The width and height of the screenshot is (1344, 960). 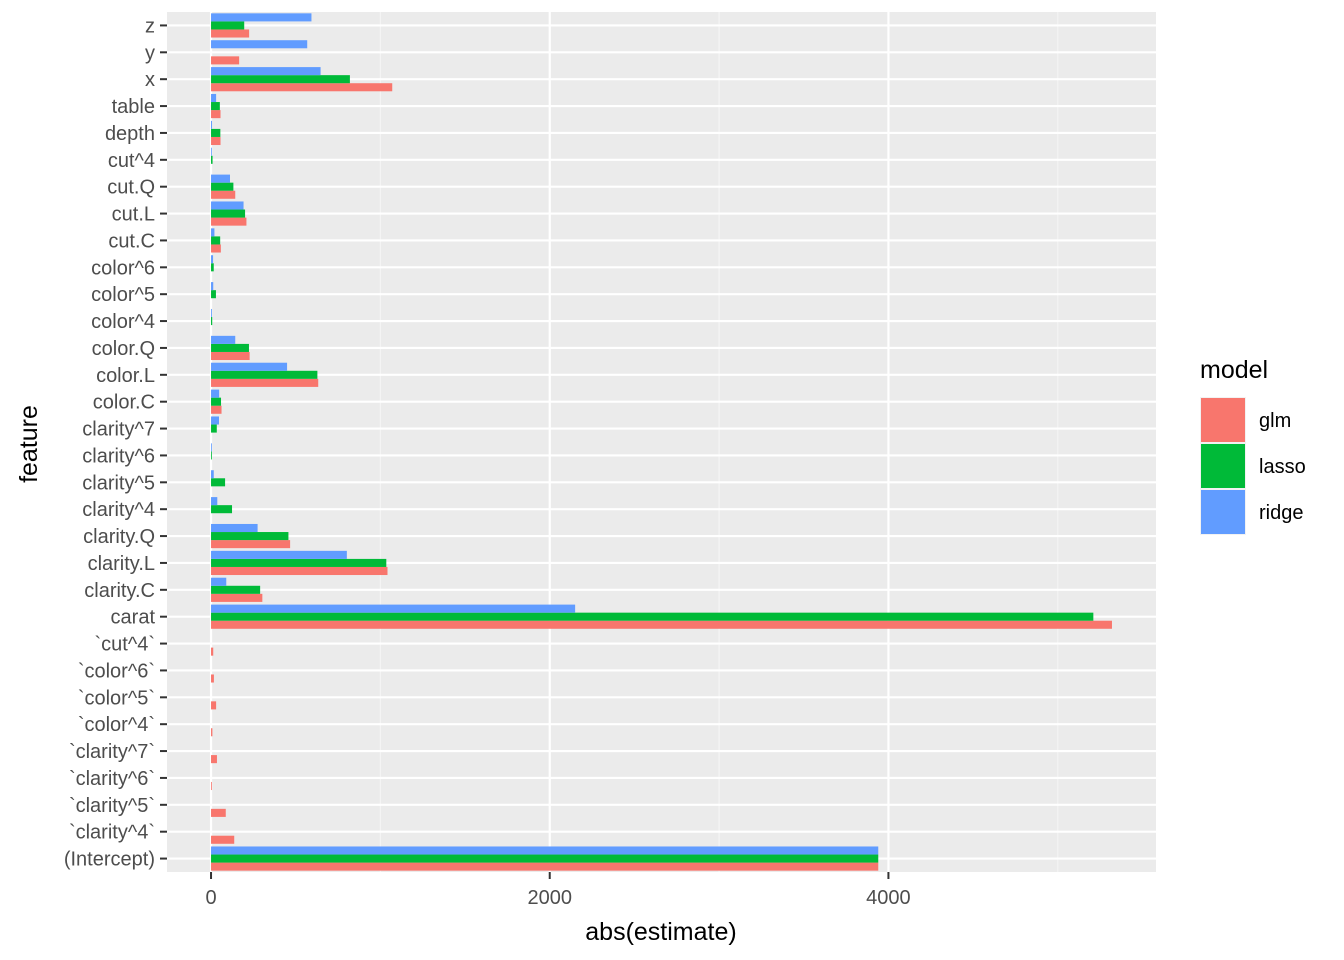 I want to click on x-tick-label: 4000, so click(x=888, y=898).